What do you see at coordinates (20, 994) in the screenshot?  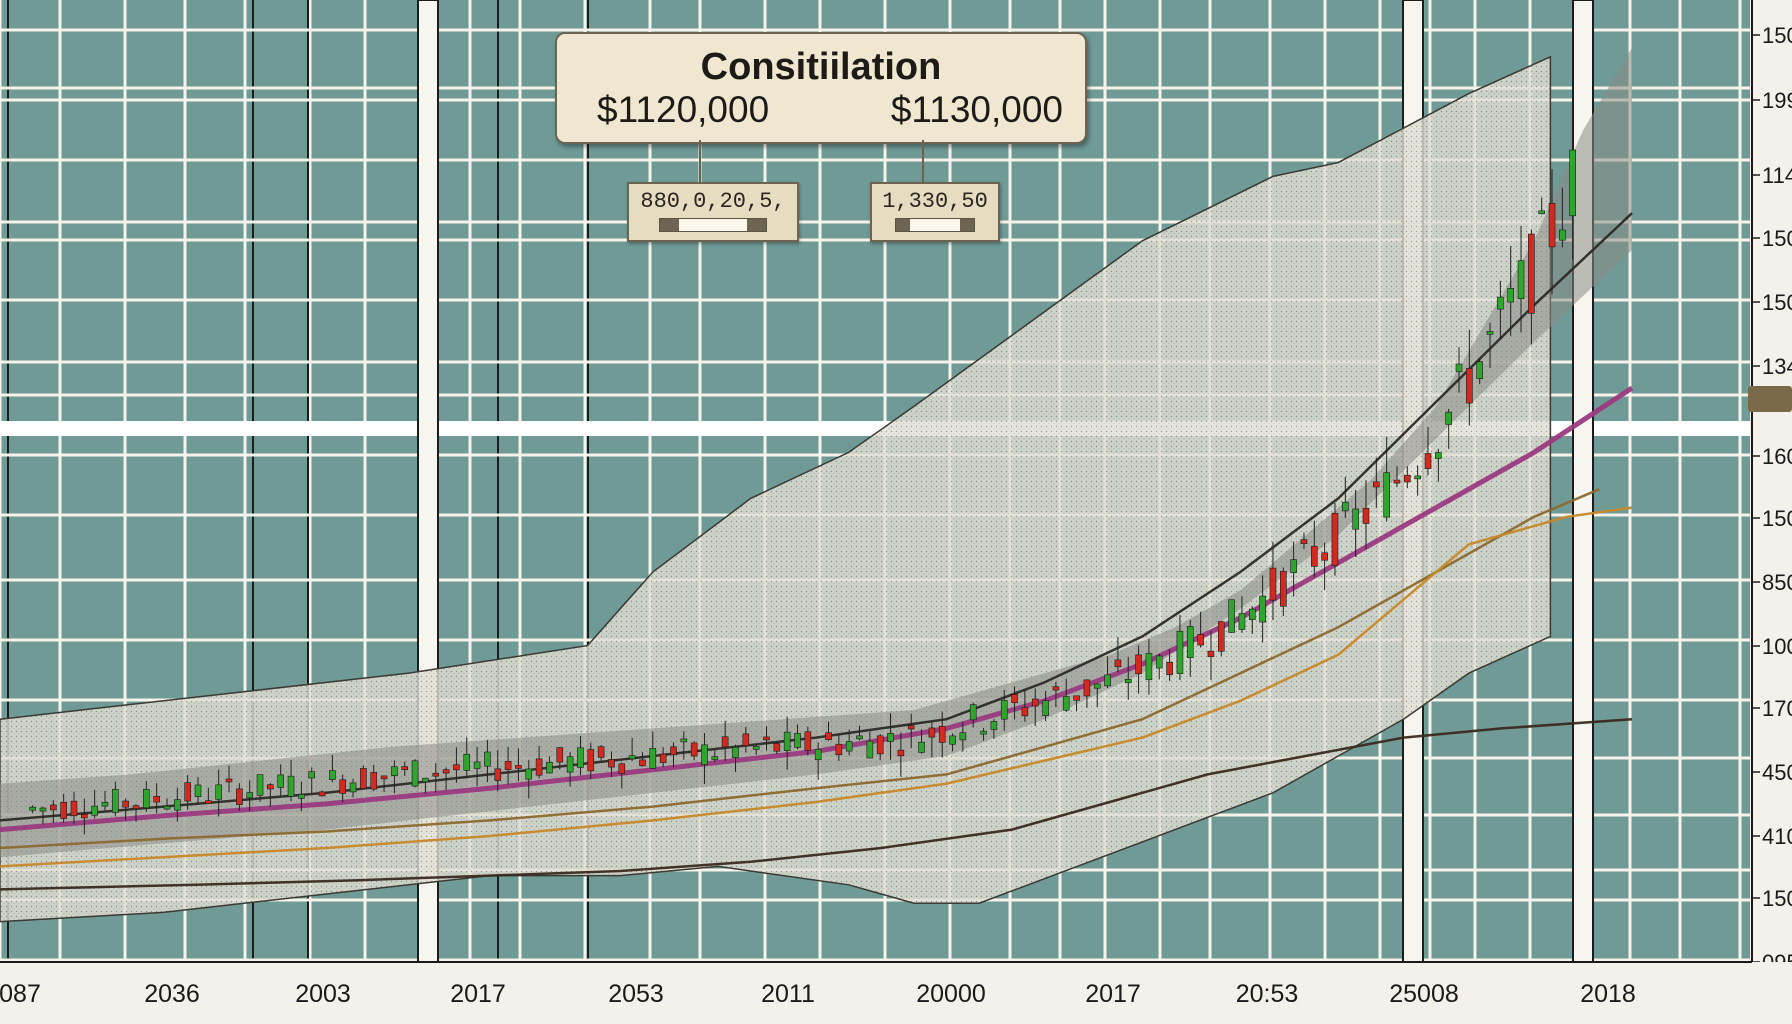 I see `x-tick-label: 087` at bounding box center [20, 994].